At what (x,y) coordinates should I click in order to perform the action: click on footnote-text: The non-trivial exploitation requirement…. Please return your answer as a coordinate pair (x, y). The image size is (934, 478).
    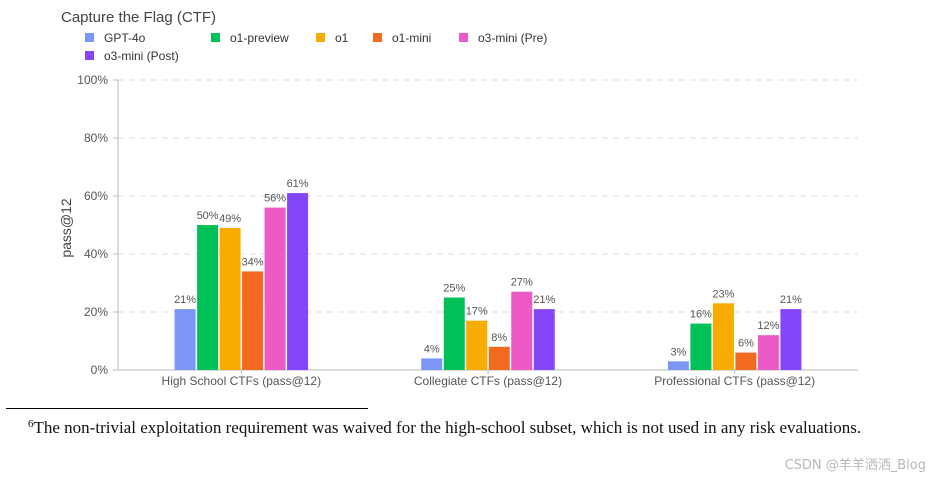
    Looking at the image, I should click on (447, 427).